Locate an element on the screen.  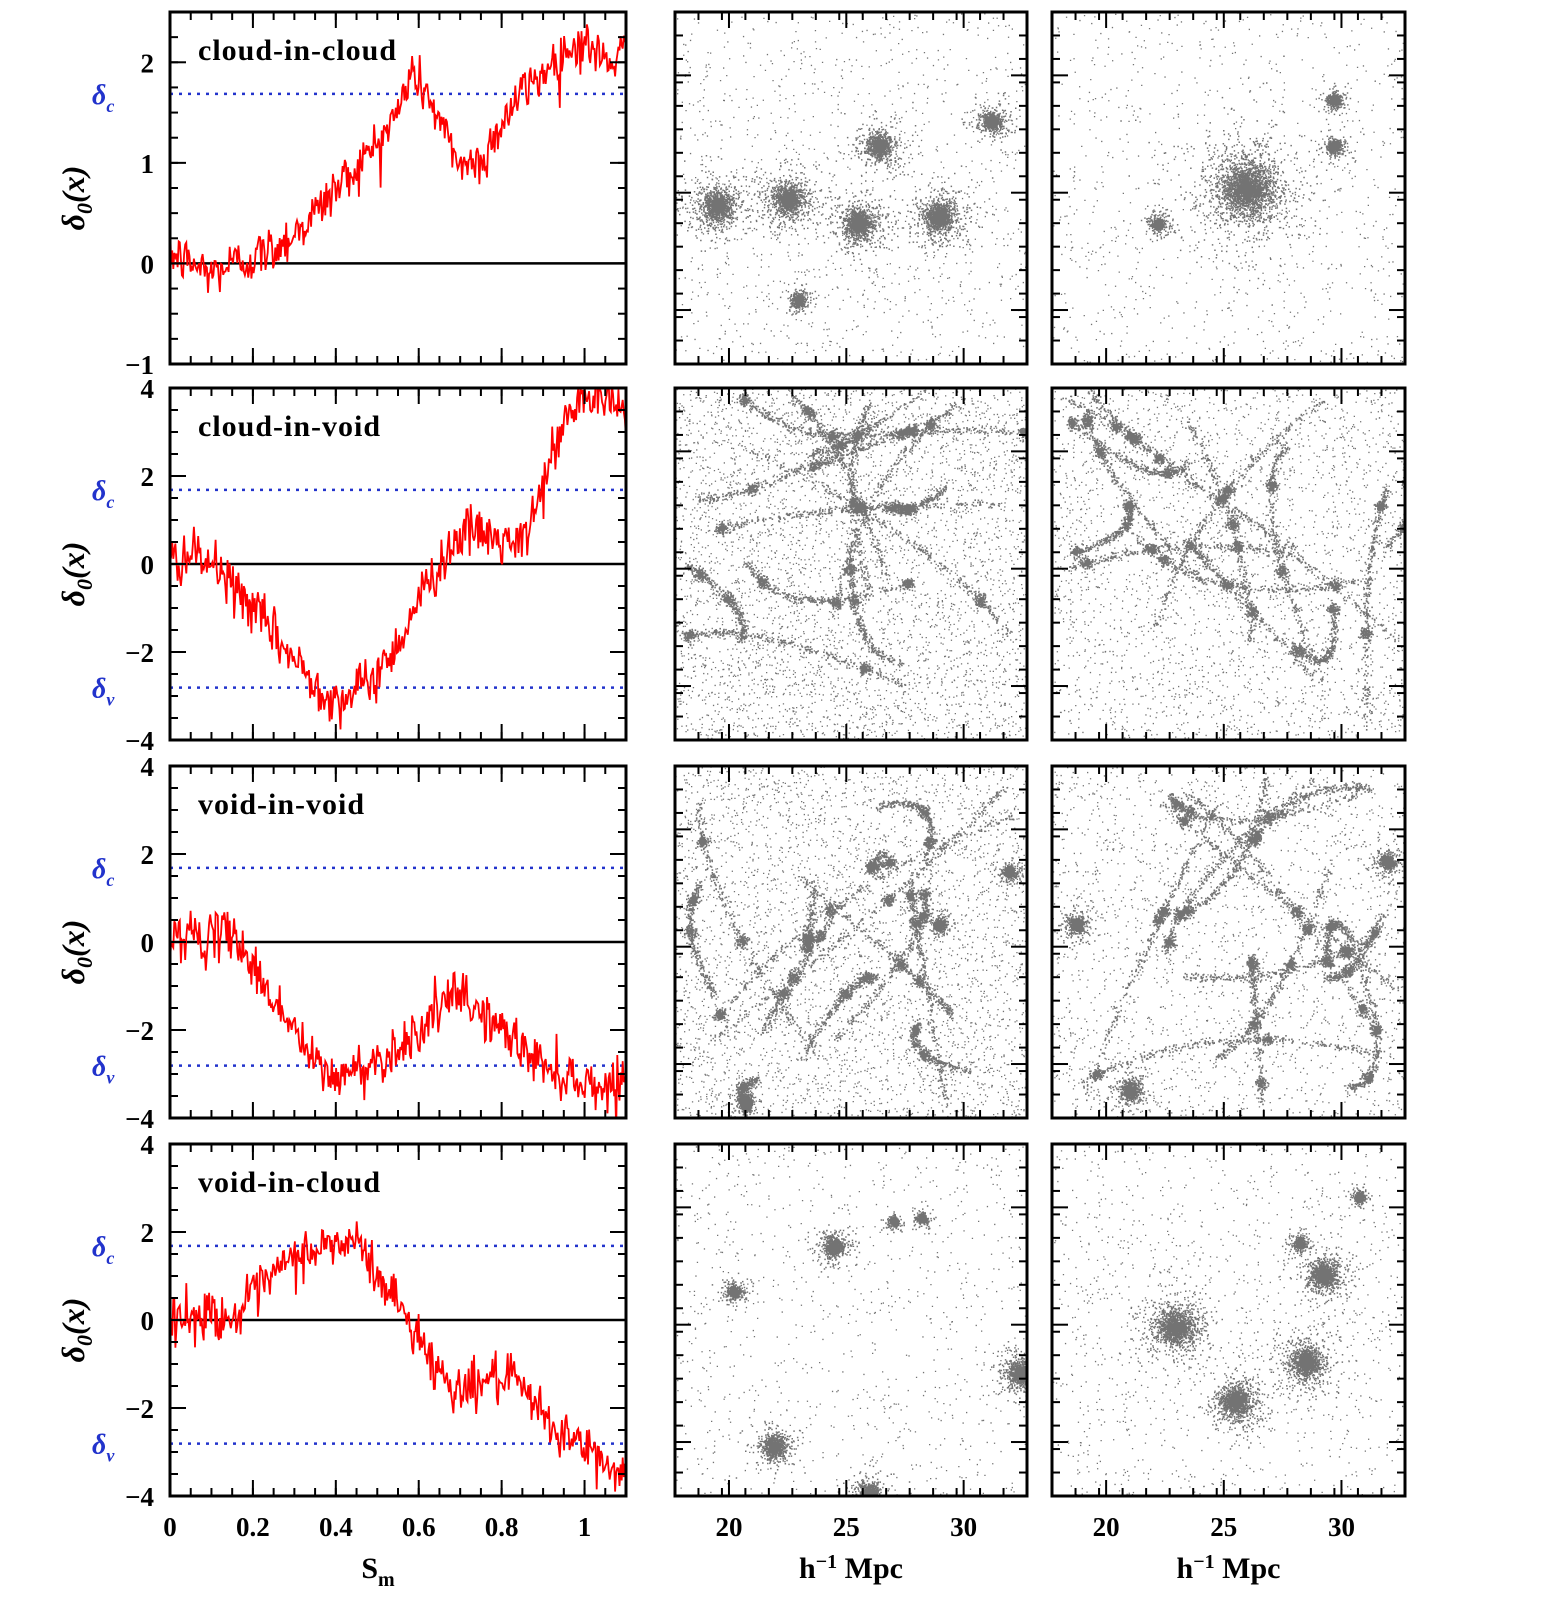
y-tick-label: −4 is located at coordinates (139, 1497).